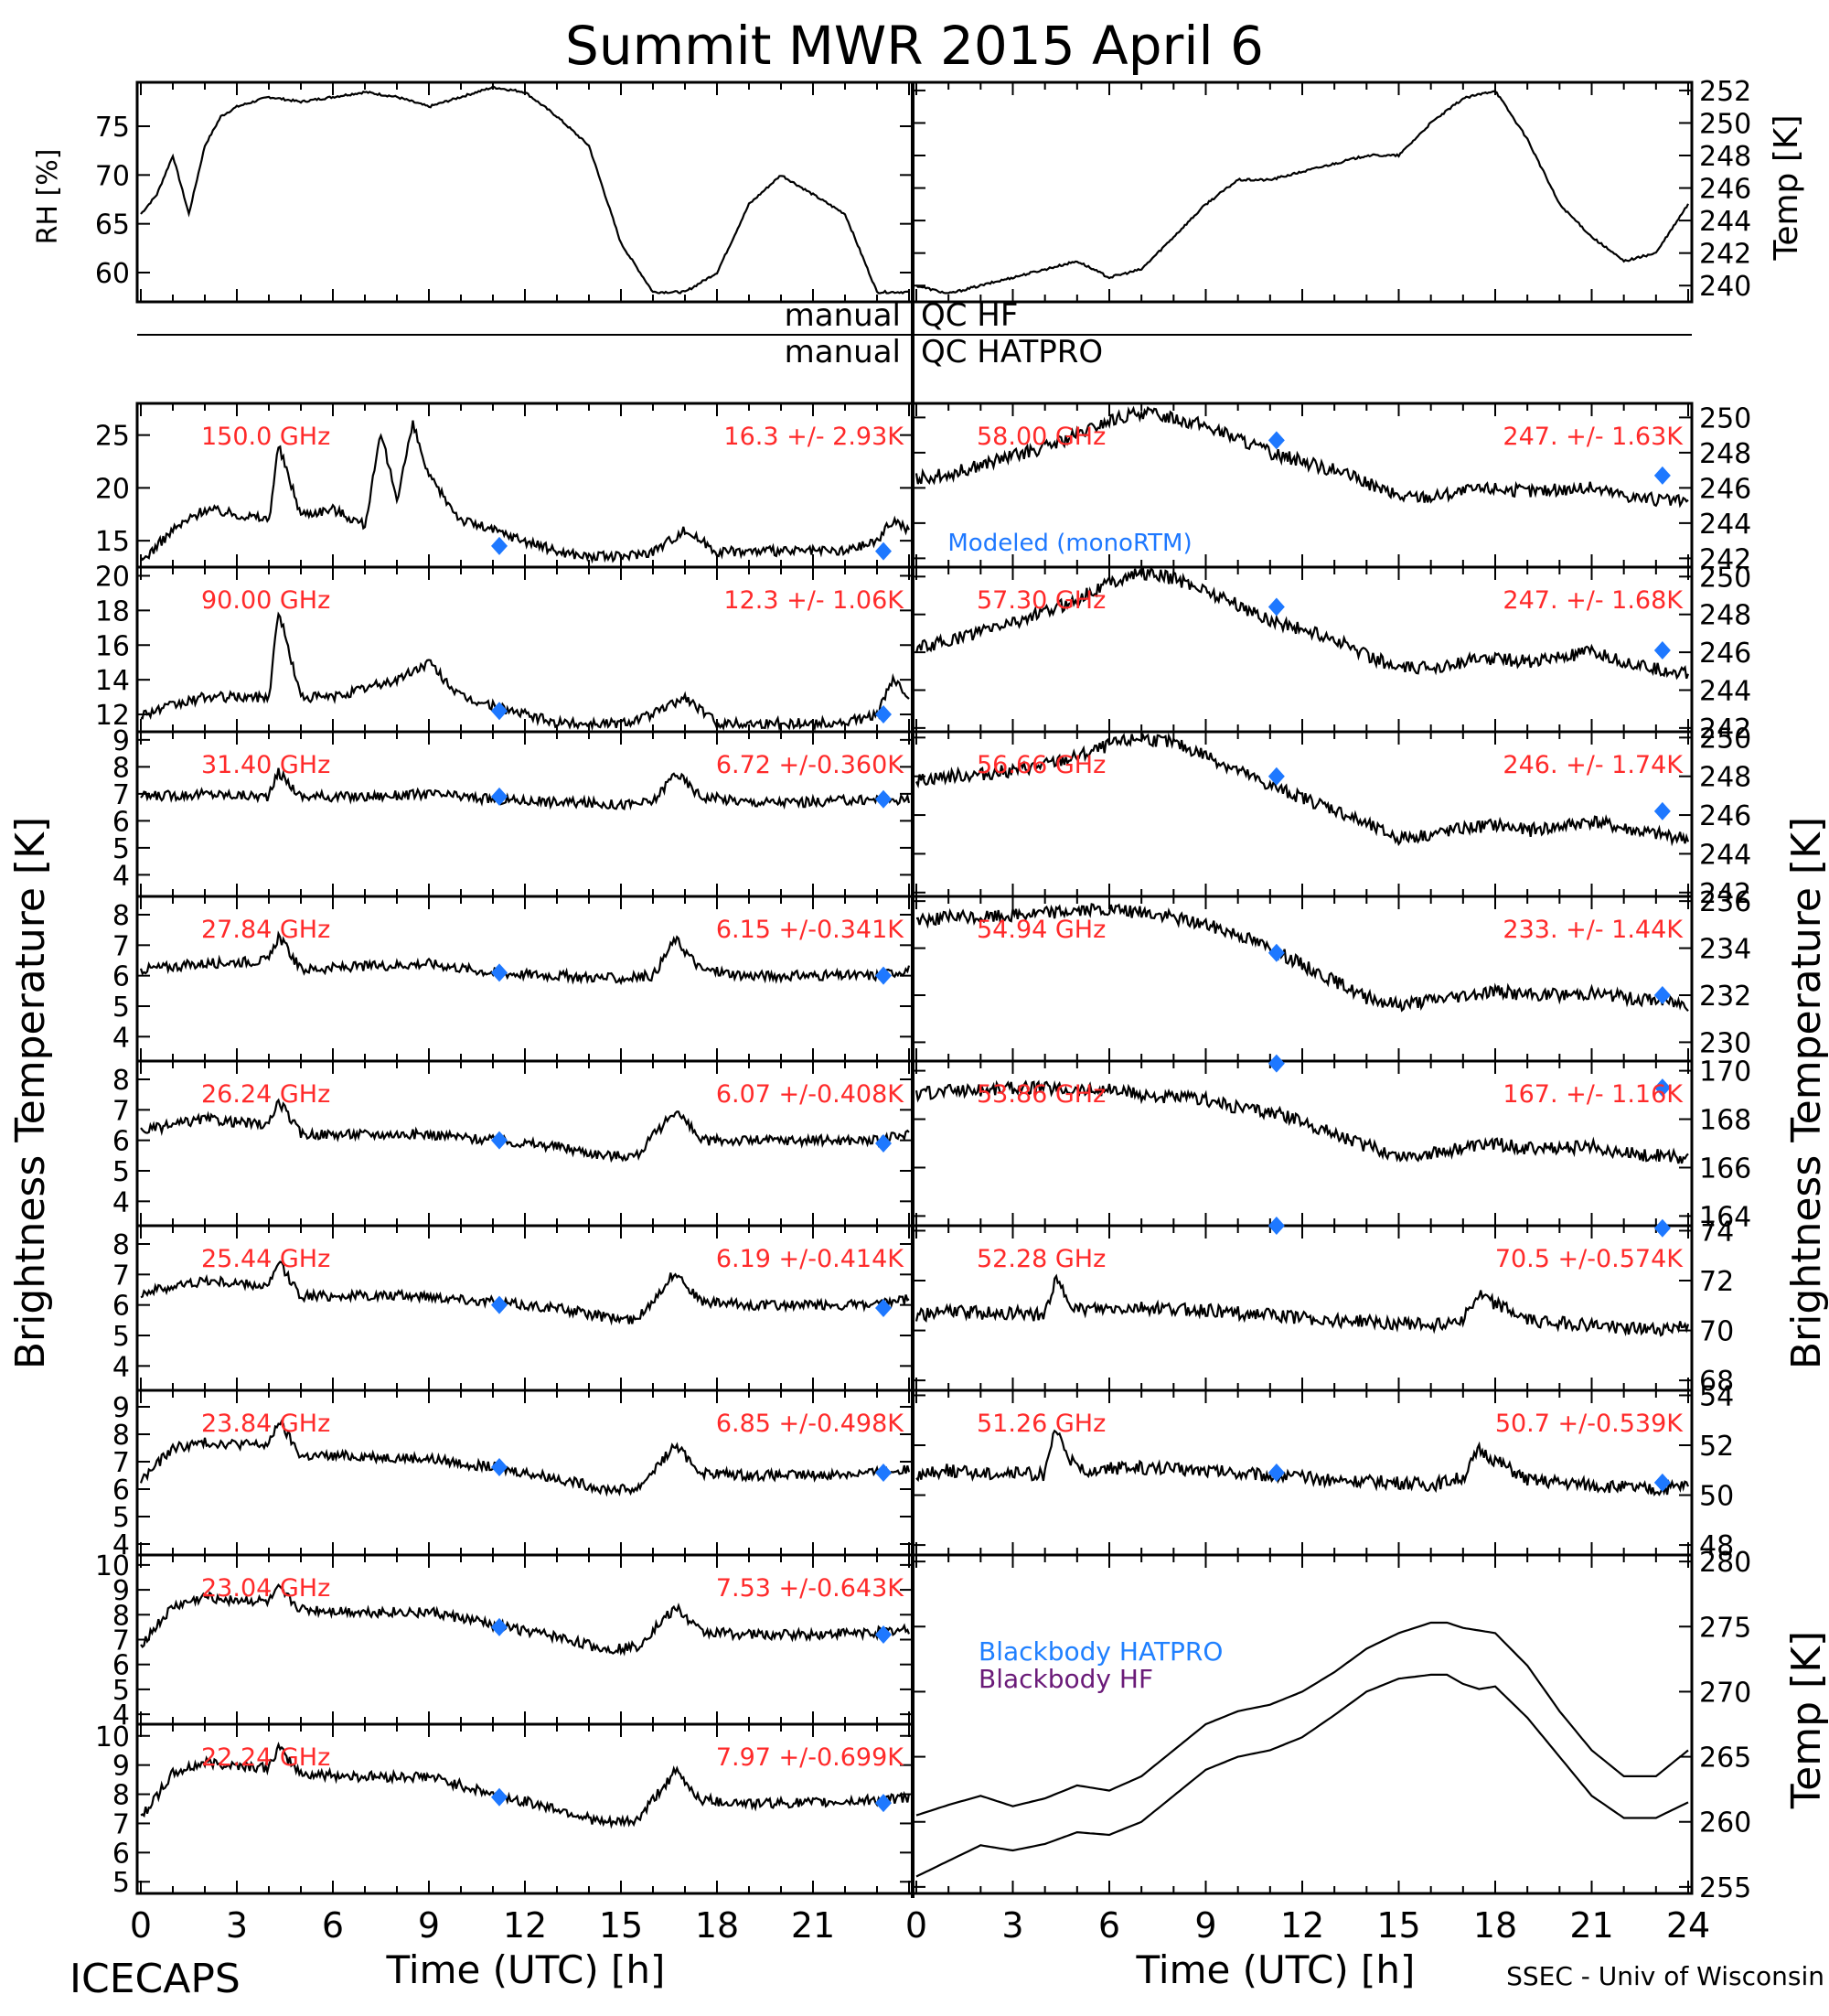 Image resolution: width=1829 pixels, height=2016 pixels. What do you see at coordinates (1101, 1651) in the screenshot?
I see `legend-bb-hatpro: Blackbody HATPRO` at bounding box center [1101, 1651].